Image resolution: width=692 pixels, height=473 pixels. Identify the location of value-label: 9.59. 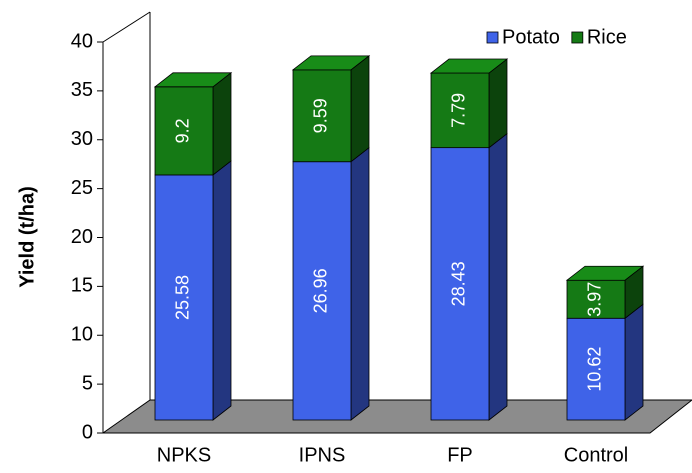
(321, 115).